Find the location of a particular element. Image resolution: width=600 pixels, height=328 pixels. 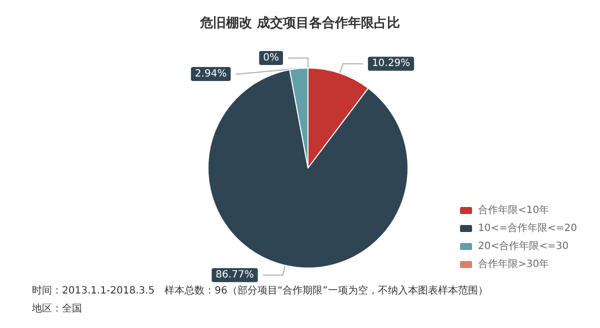

legend-label: 合作年限<10年 is located at coordinates (514, 210).